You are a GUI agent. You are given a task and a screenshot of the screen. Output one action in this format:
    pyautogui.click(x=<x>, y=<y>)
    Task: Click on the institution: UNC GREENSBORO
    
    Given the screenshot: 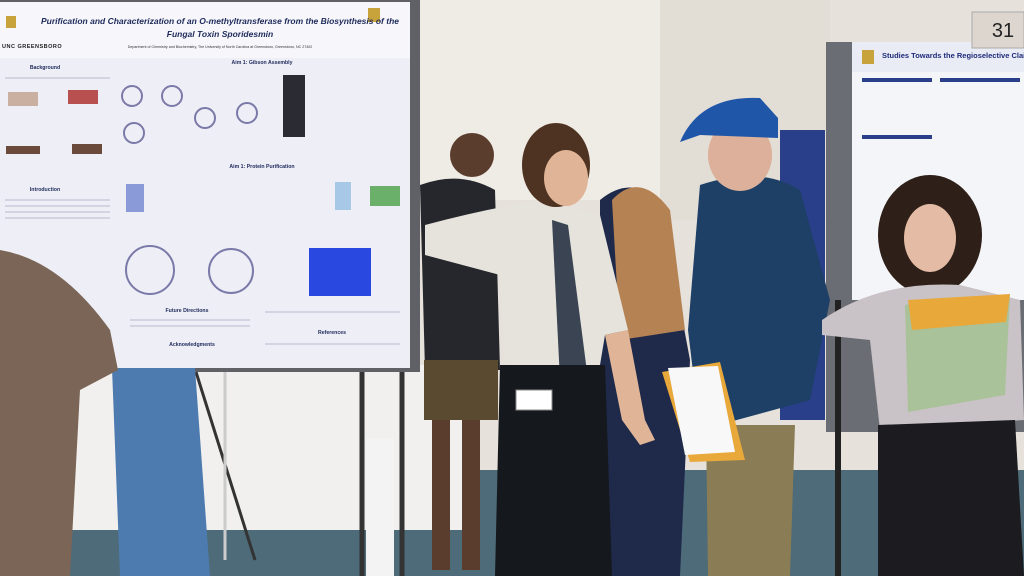 What is the action you would take?
    pyautogui.click(x=32, y=47)
    